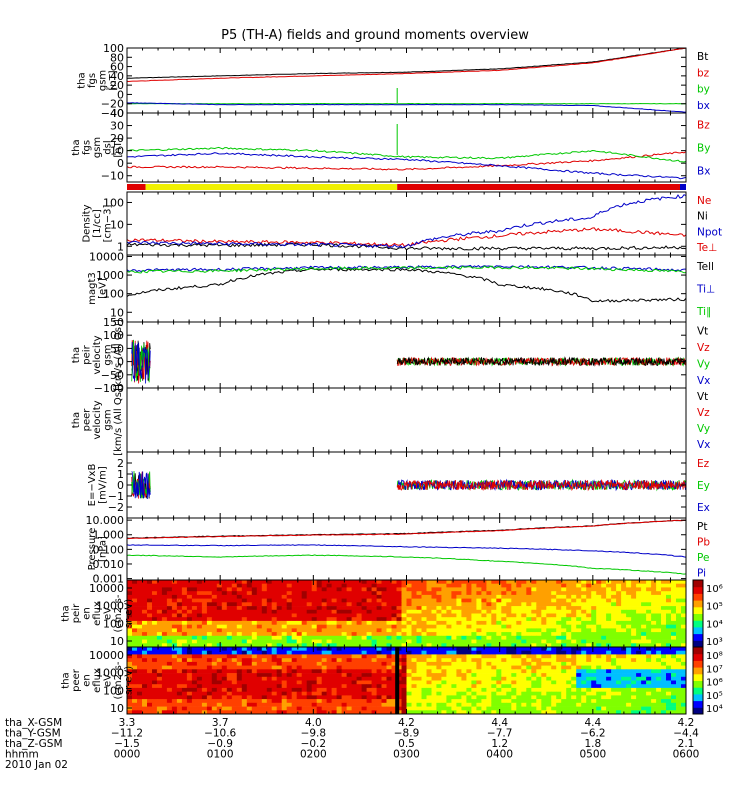 This screenshot has width=750, height=804. What do you see at coordinates (703, 381) in the screenshot?
I see `legend-peir_vel-Vx: Vx` at bounding box center [703, 381].